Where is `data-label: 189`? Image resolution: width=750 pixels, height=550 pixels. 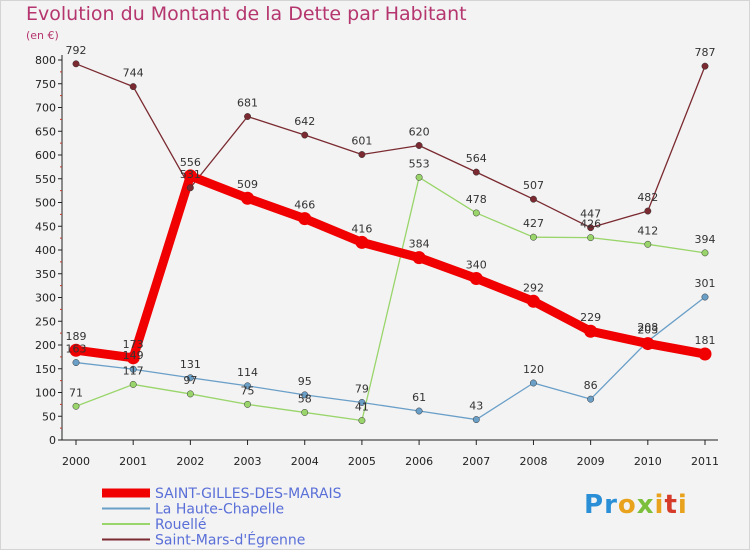 data-label: 189 is located at coordinates (76, 336).